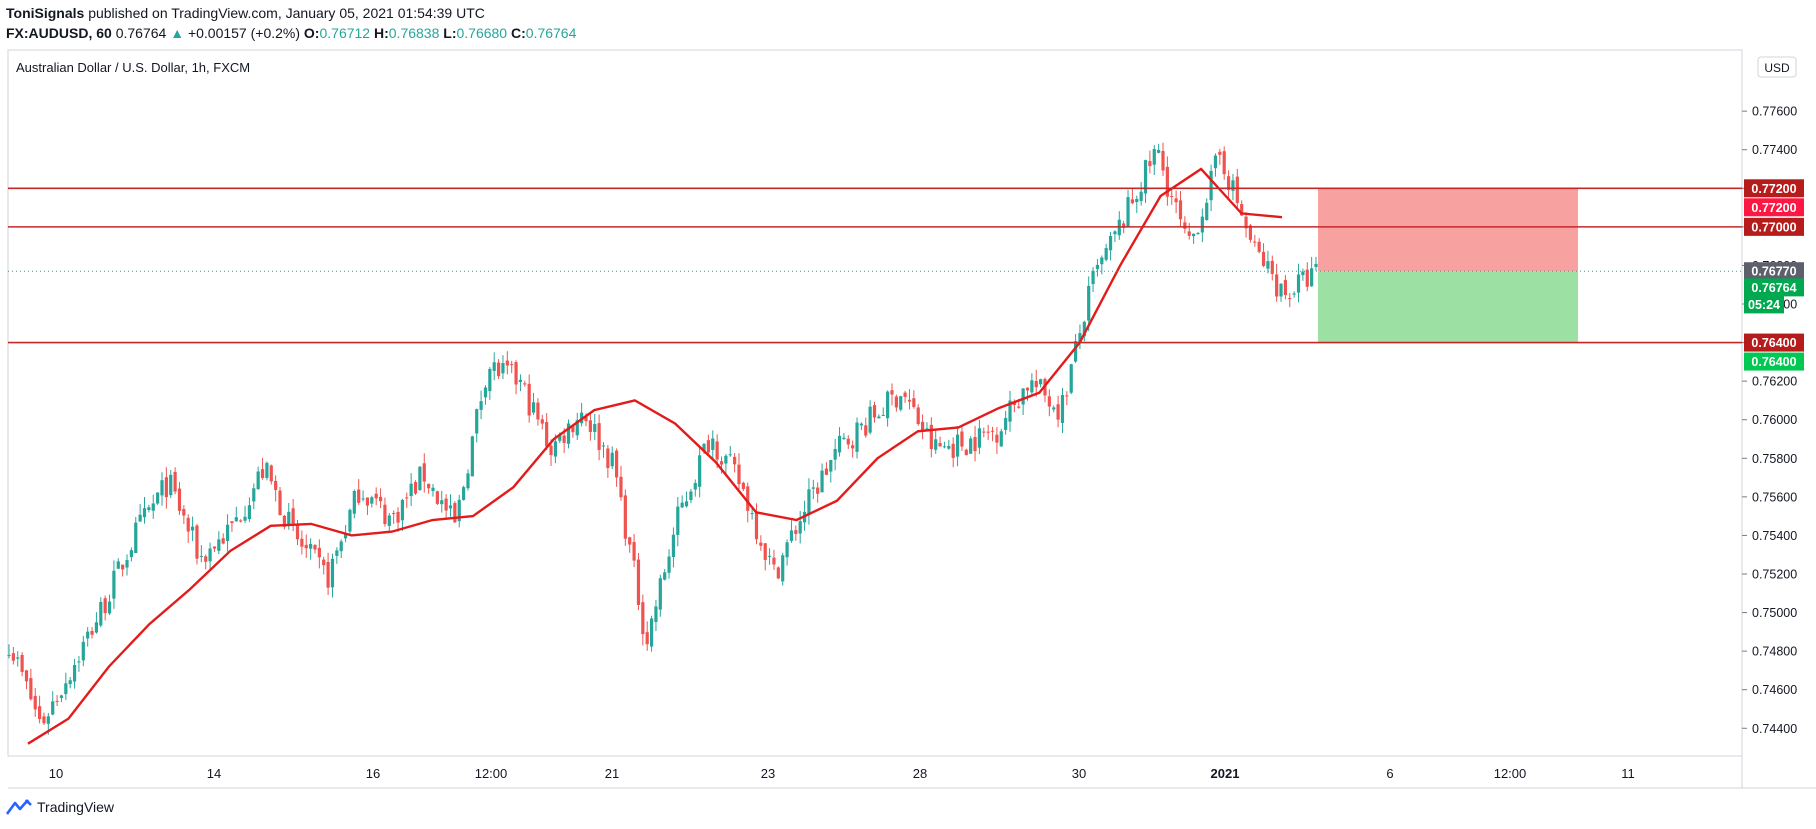  I want to click on price-label-text: 0.76770, so click(1773, 272).